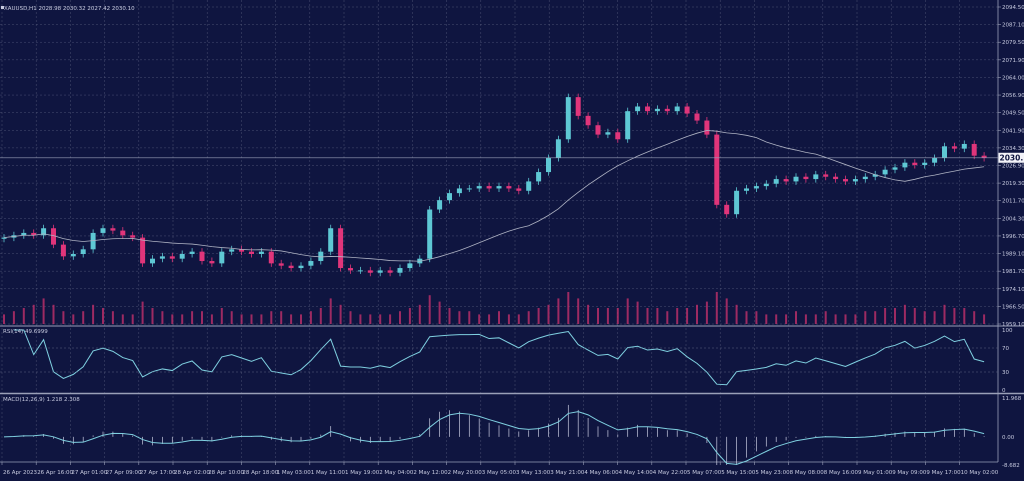 The width and height of the screenshot is (1024, 481). What do you see at coordinates (1008, 438) in the screenshot?
I see `macd-tick-label: 0.00` at bounding box center [1008, 438].